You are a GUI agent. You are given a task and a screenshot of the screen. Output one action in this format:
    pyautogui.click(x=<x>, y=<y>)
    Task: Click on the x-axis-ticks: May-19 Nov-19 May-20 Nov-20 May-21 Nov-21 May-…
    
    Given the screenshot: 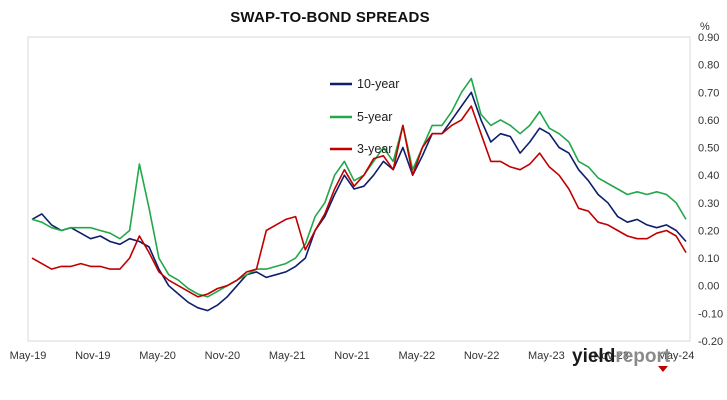 What is the action you would take?
    pyautogui.click(x=352, y=356)
    